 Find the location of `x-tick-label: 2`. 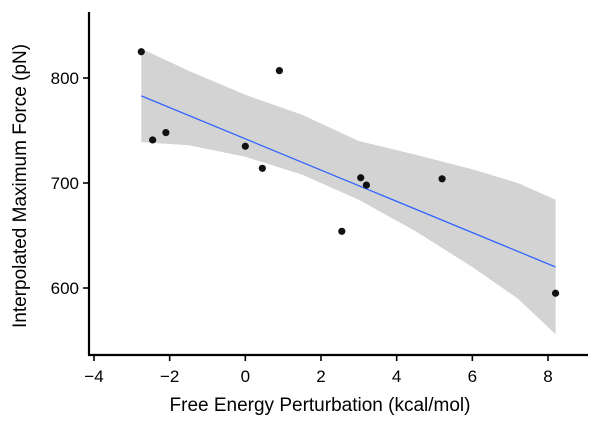

x-tick-label: 2 is located at coordinates (320, 376).